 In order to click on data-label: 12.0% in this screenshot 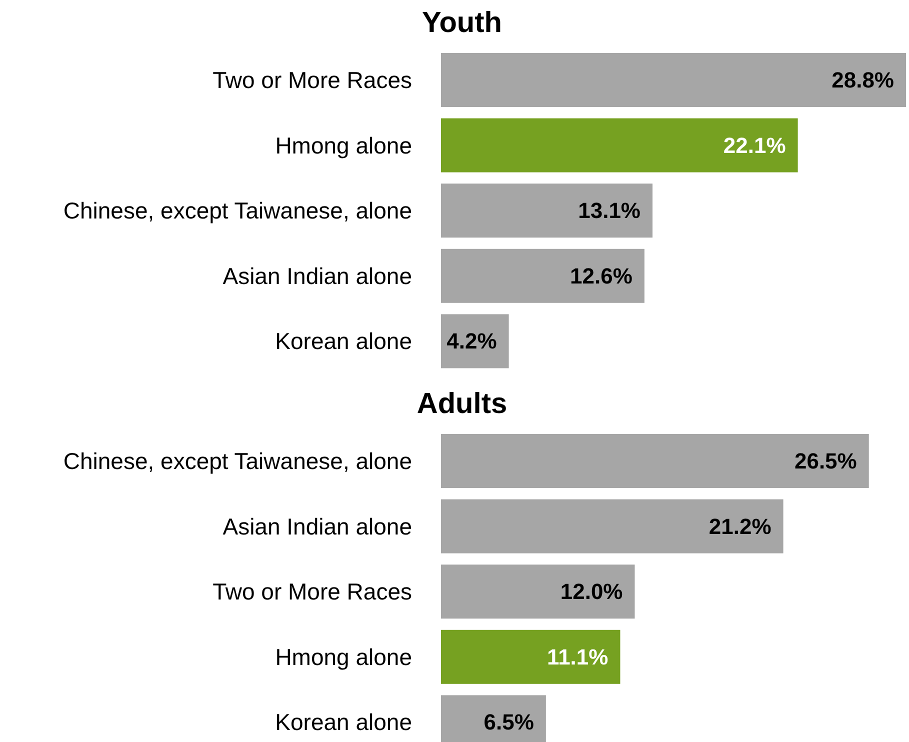, I will do `click(591, 591)`.